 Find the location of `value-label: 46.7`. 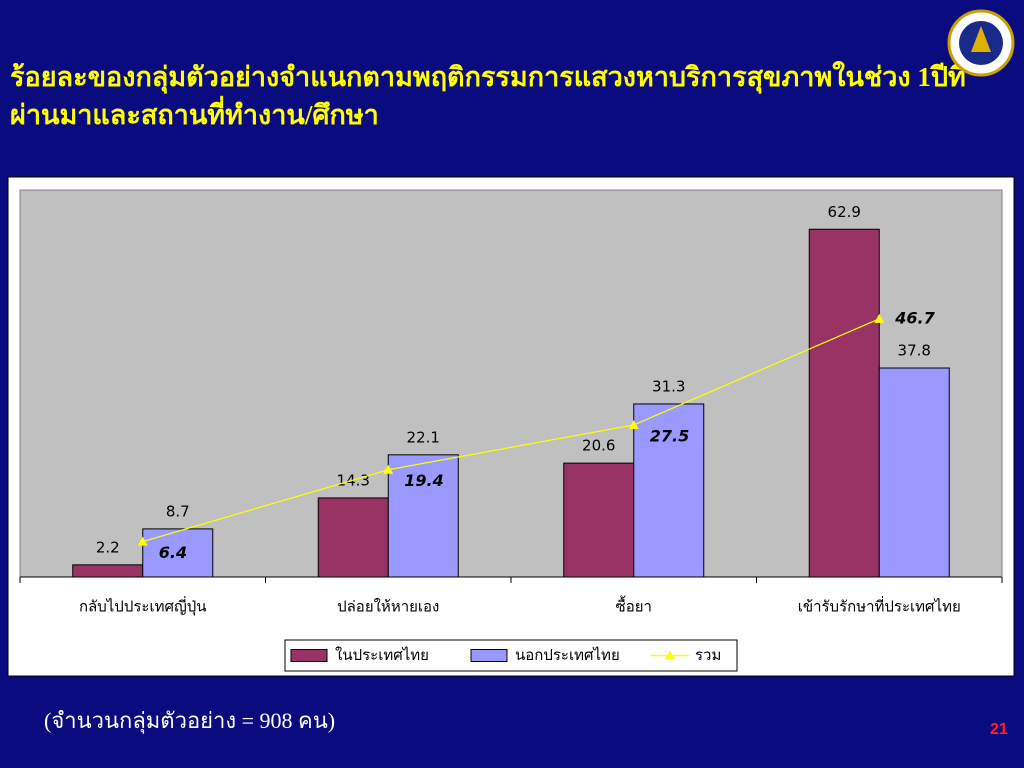

value-label: 46.7 is located at coordinates (914, 317).